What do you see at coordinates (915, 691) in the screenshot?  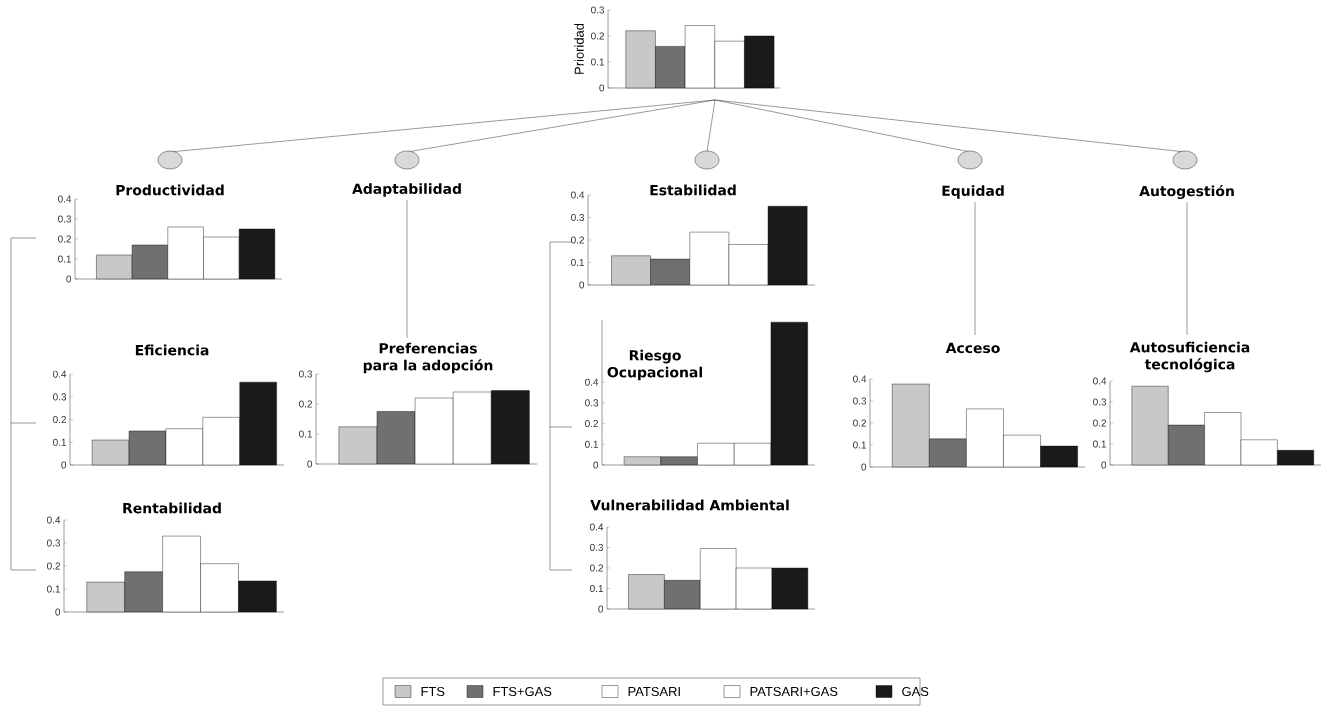 I see `legend-label: GAS` at bounding box center [915, 691].